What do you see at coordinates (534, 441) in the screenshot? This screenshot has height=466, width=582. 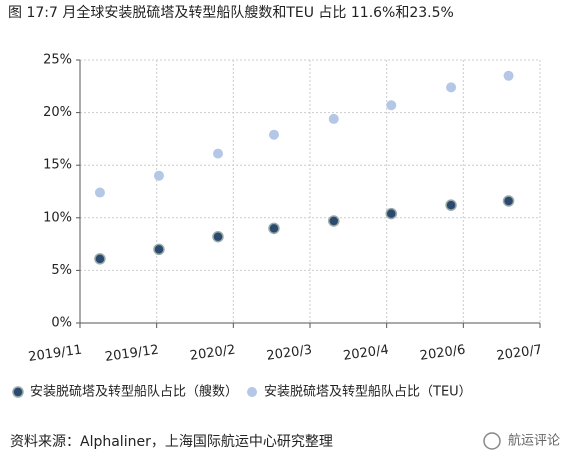 I see `watermark: 航运评论` at bounding box center [534, 441].